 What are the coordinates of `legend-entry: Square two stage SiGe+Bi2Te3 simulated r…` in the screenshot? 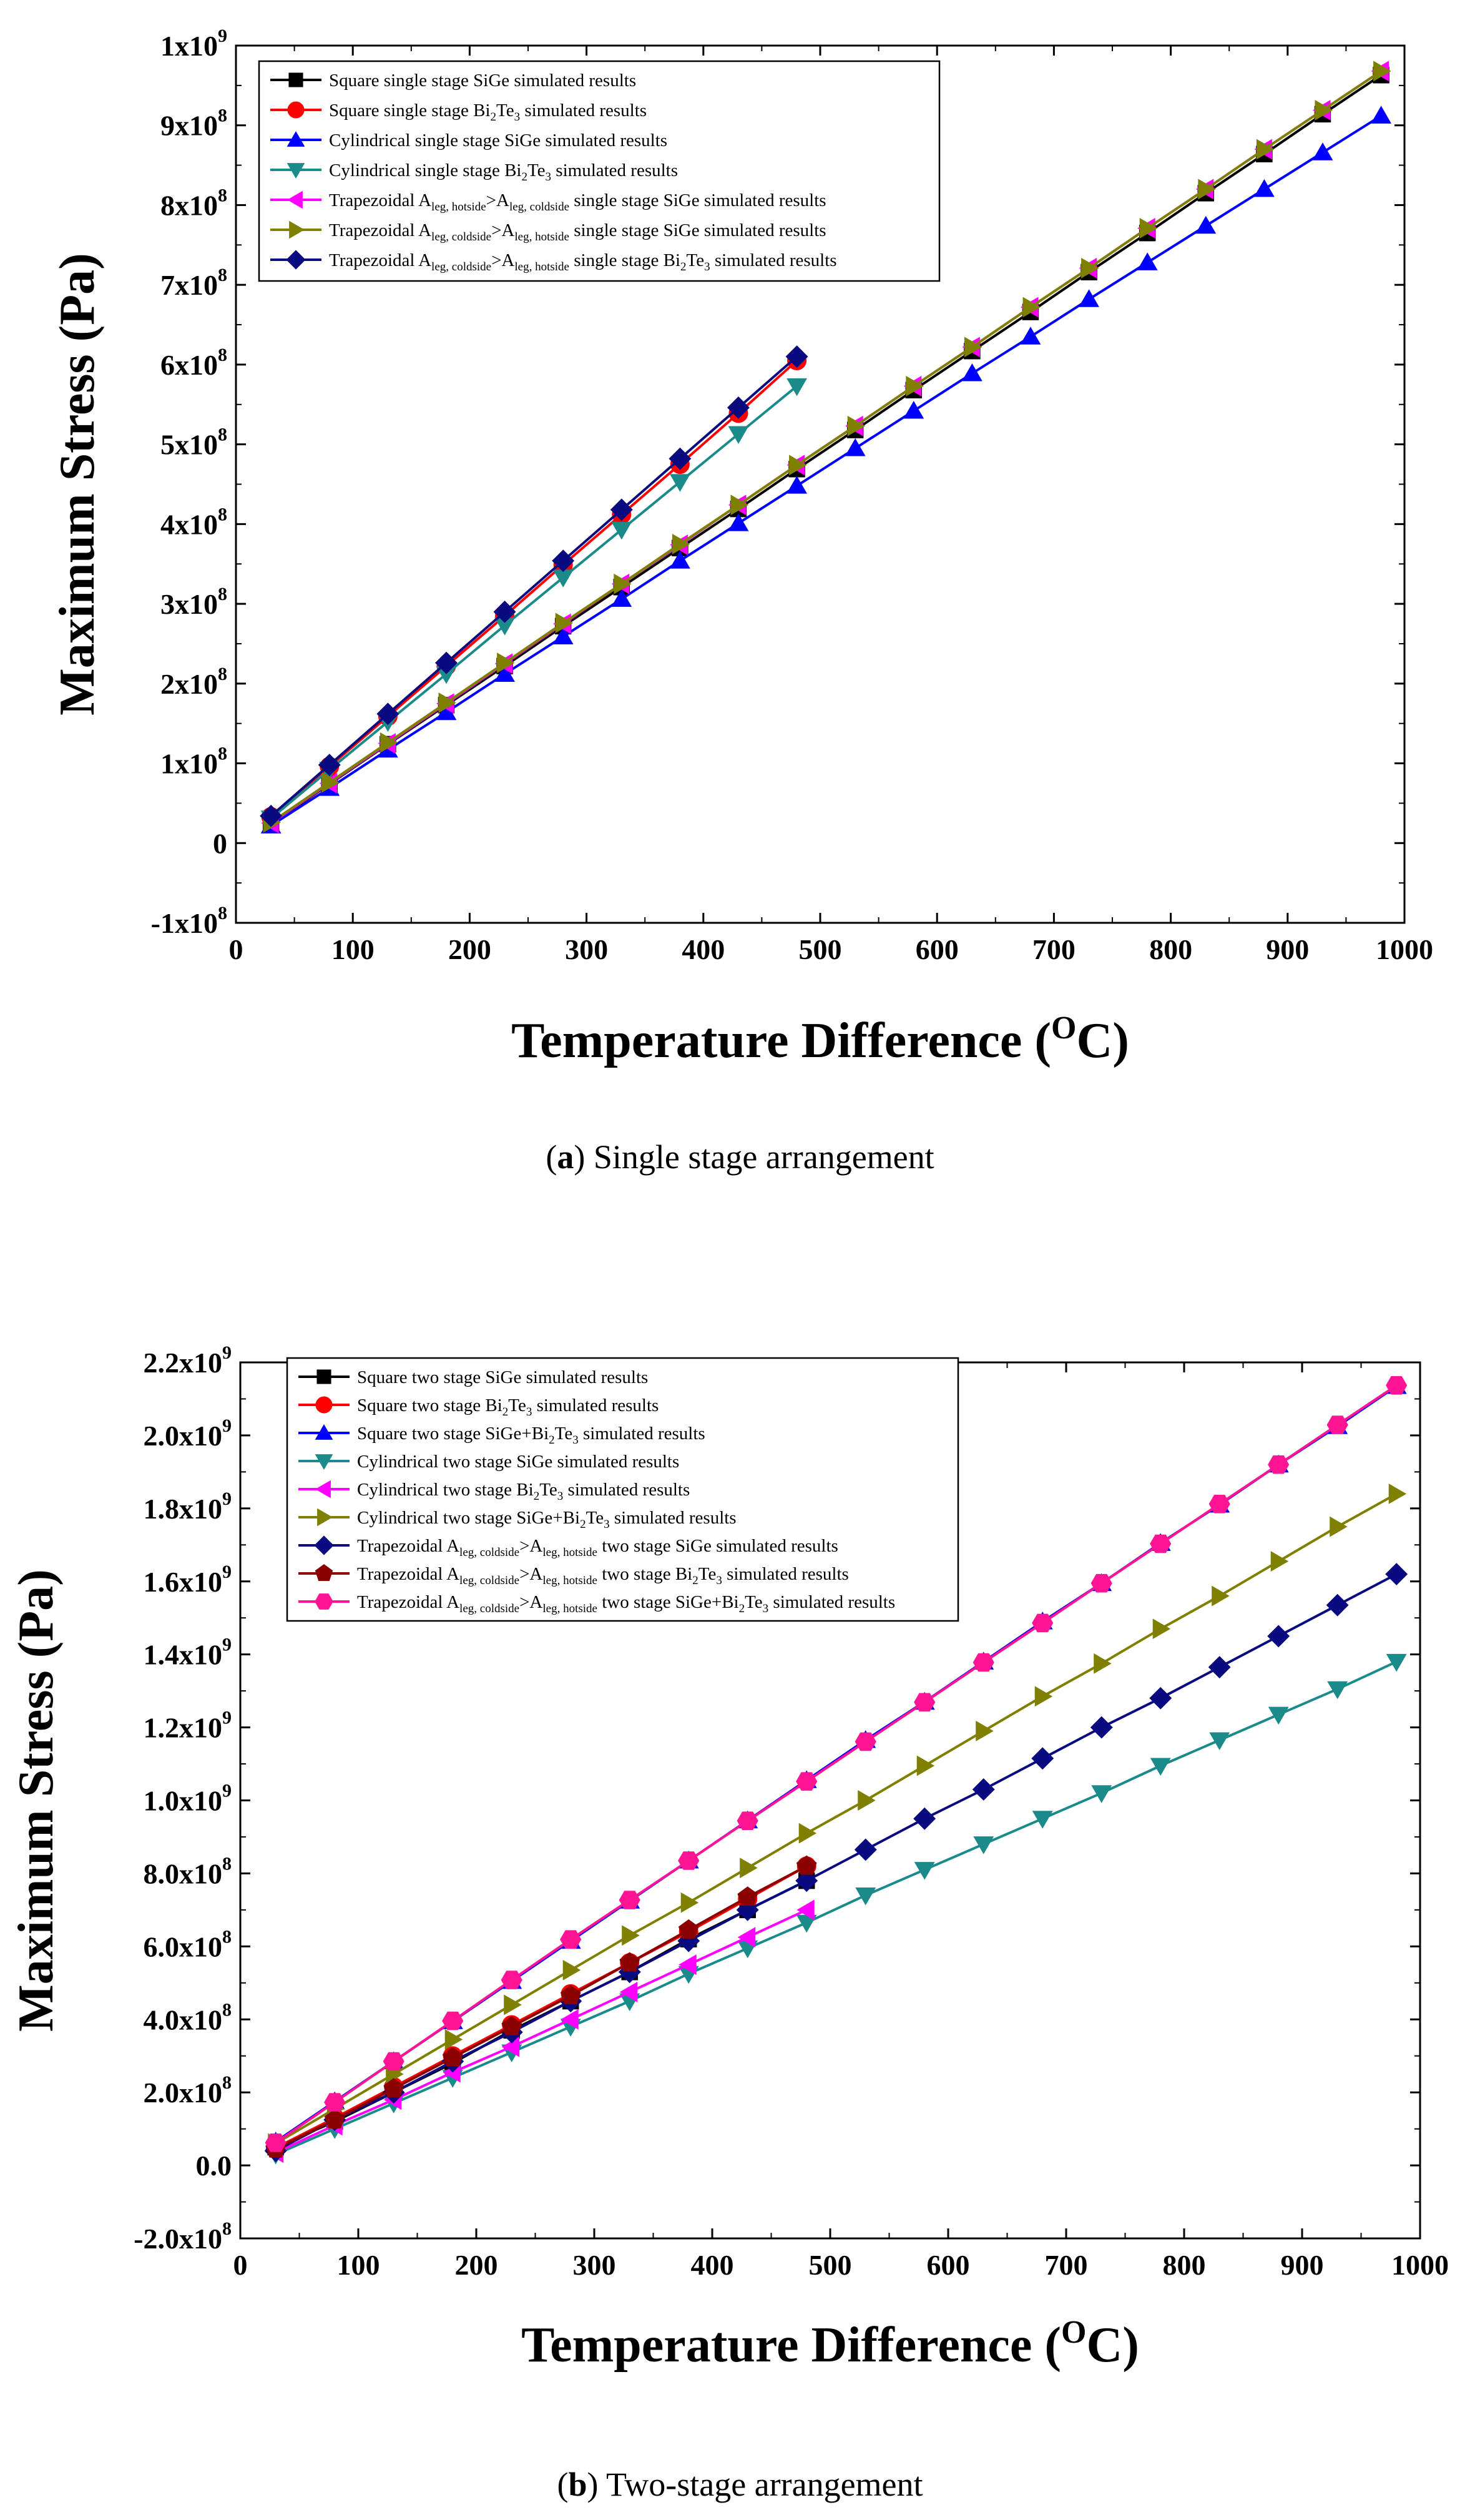 It's located at (531, 1436).